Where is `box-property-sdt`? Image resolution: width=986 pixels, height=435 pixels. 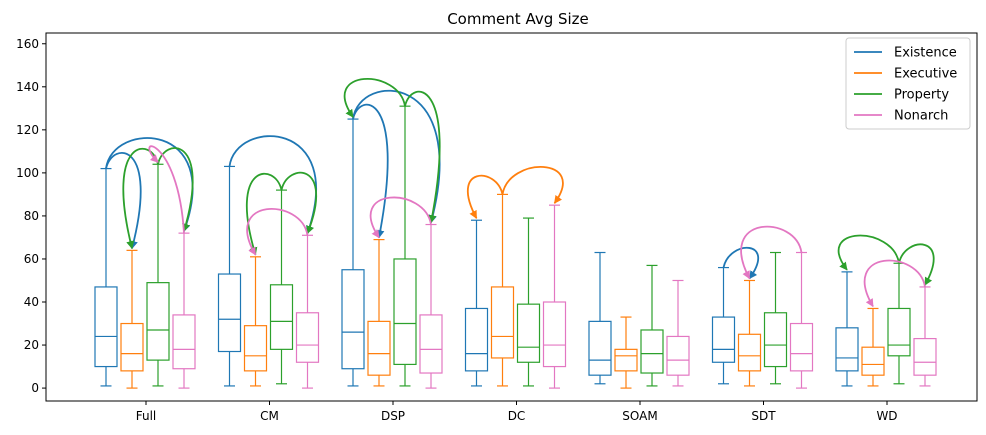
box-property-sdt is located at coordinates (775, 318).